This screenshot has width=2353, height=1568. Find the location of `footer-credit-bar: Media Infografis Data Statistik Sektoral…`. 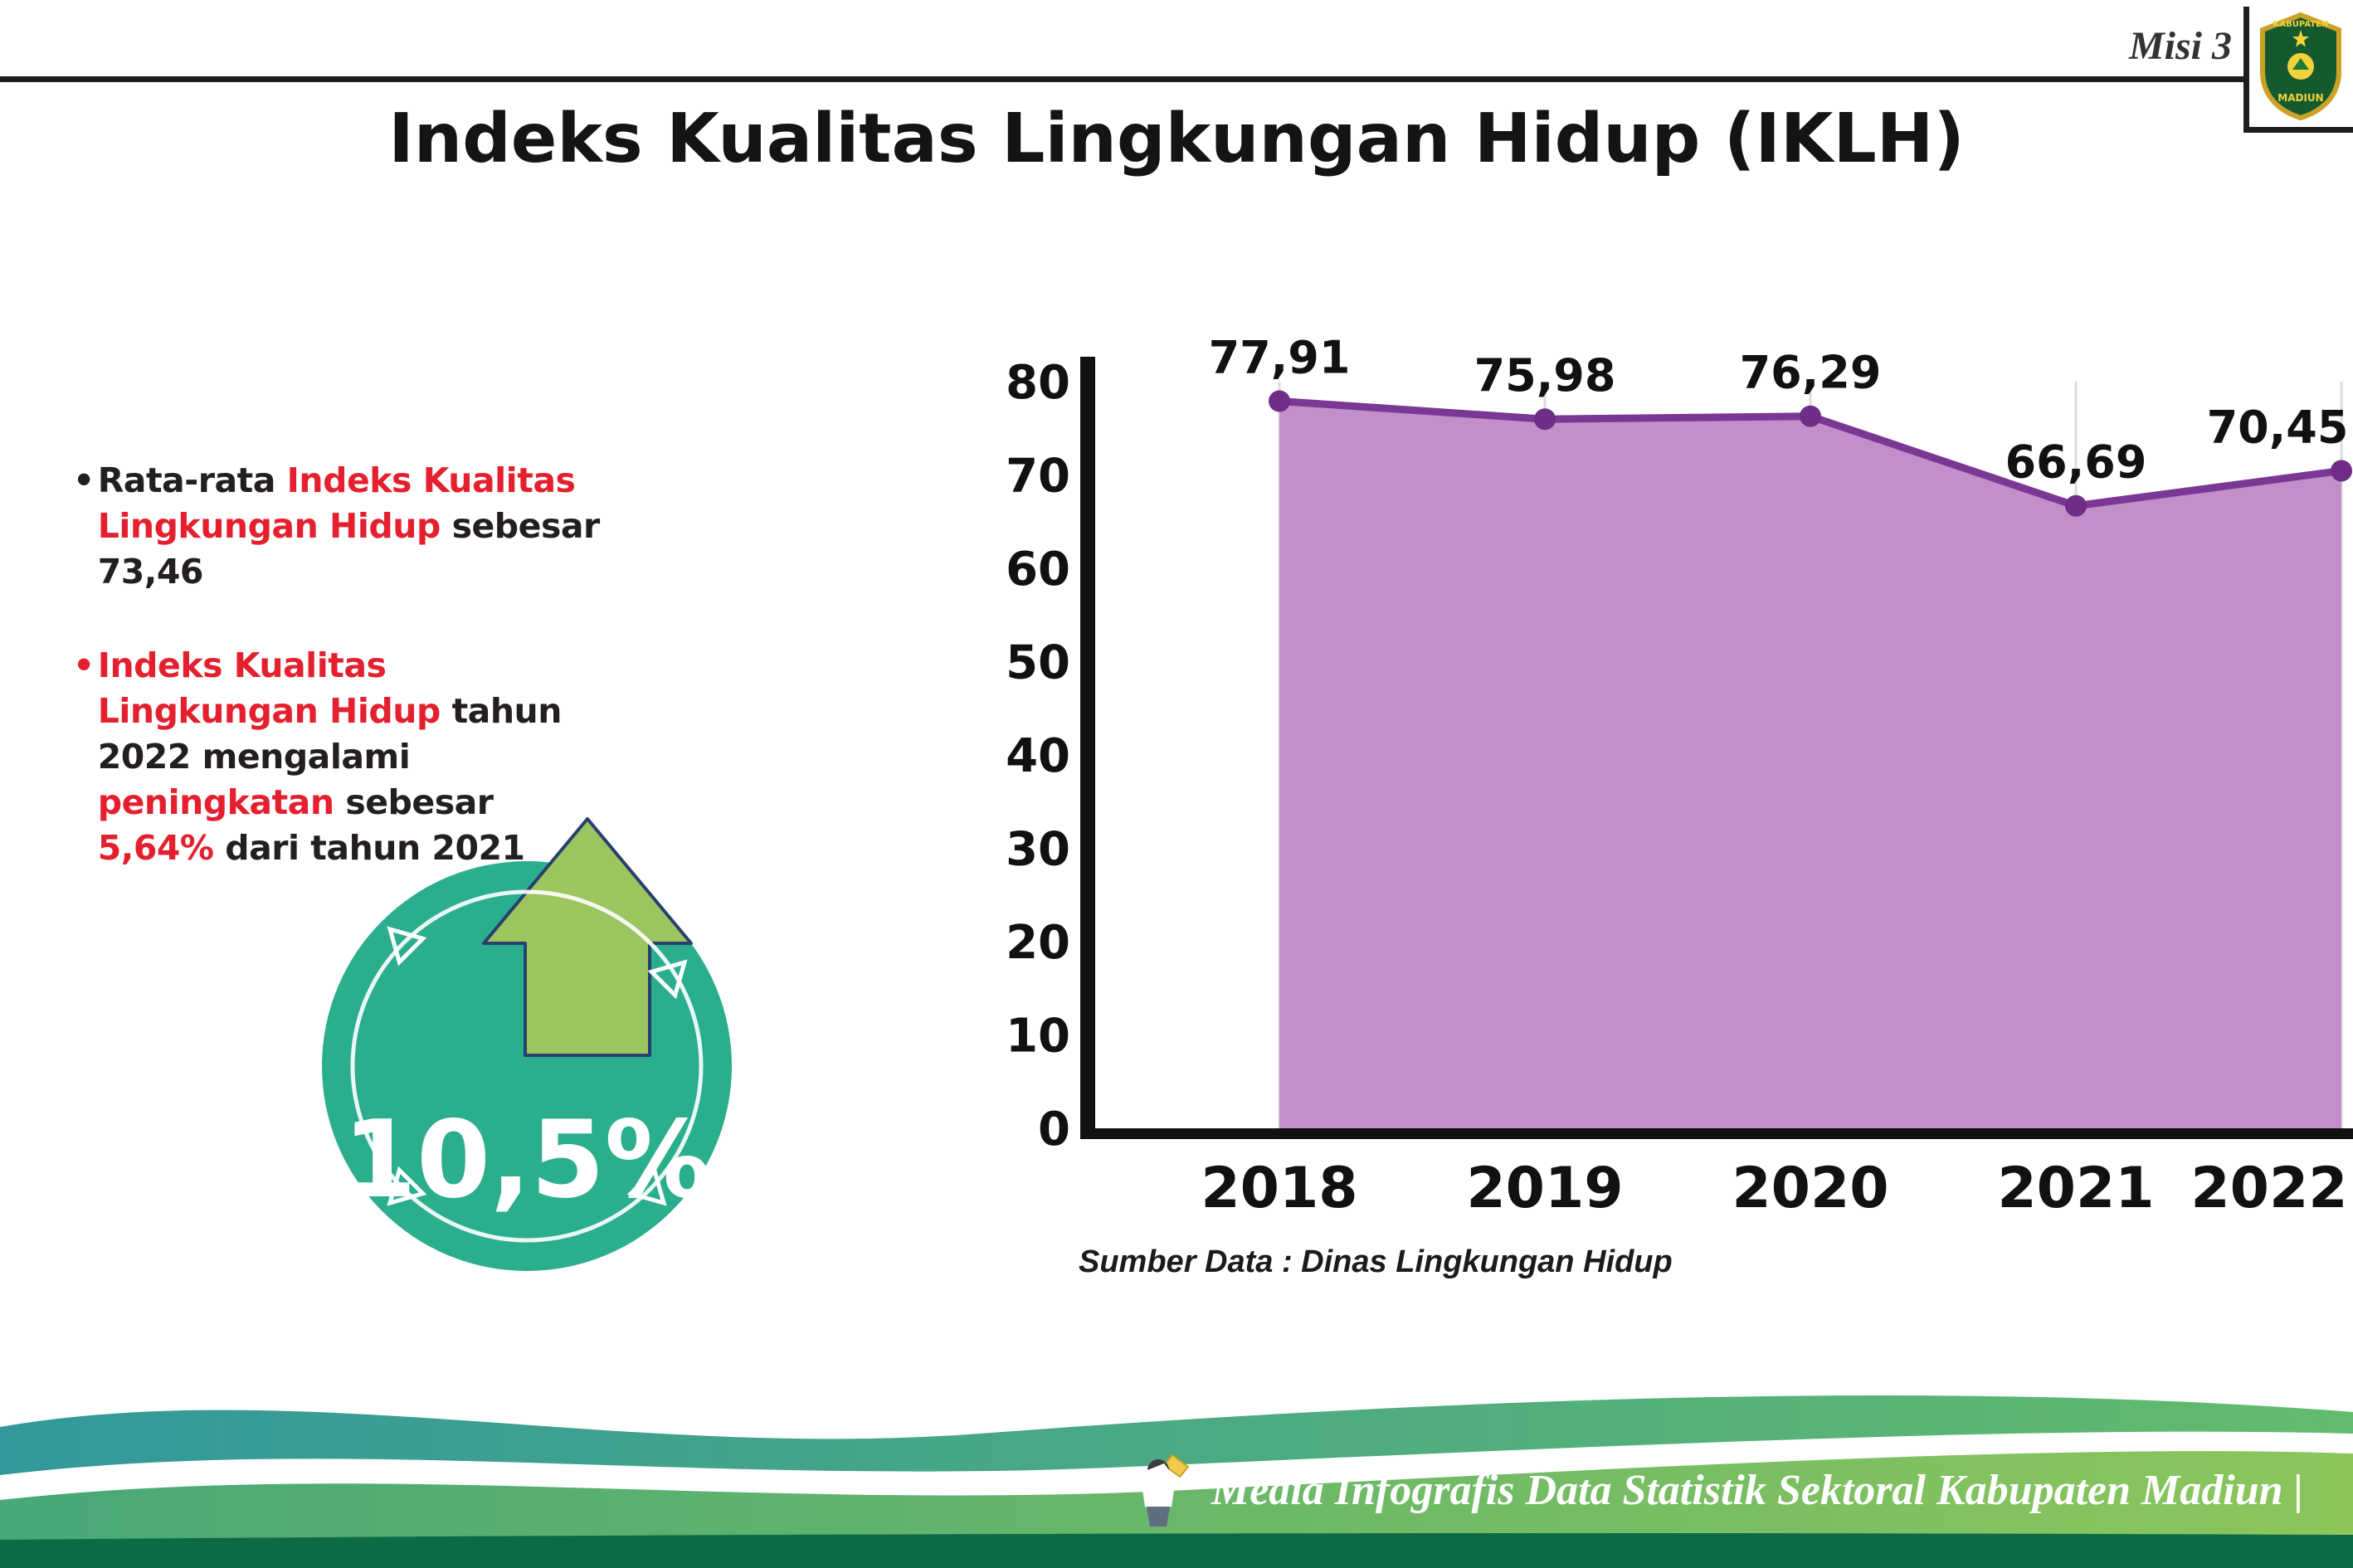

footer-credit-bar: Media Infografis Data Statistik Sektoral… is located at coordinates (1715, 1490).